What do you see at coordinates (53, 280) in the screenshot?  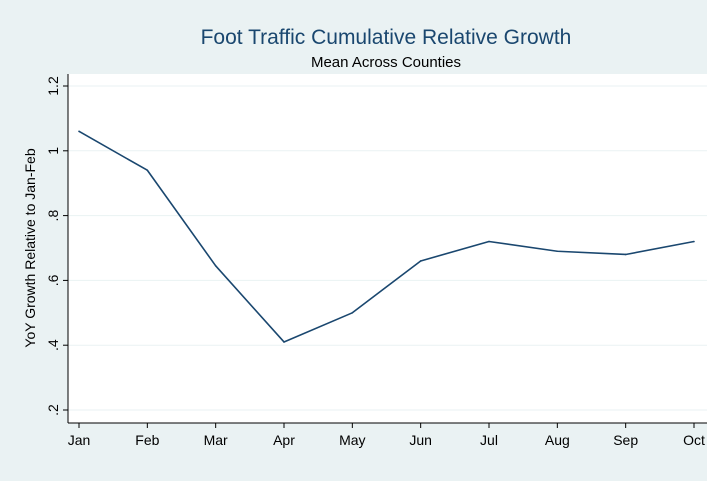 I see `y-tick-label: .6` at bounding box center [53, 280].